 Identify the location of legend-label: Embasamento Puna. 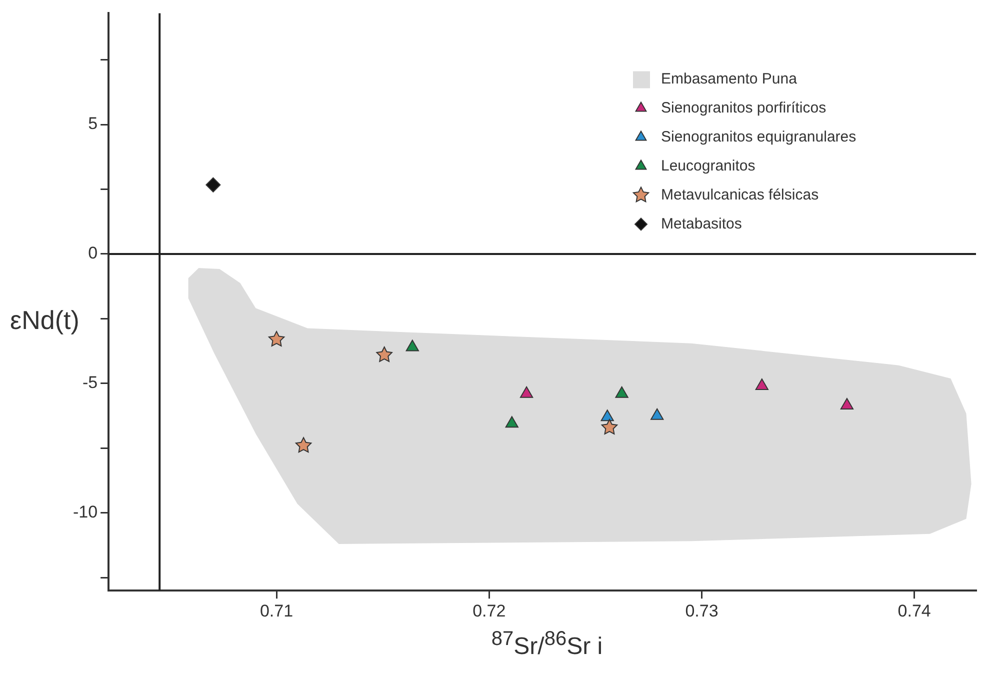
(729, 79).